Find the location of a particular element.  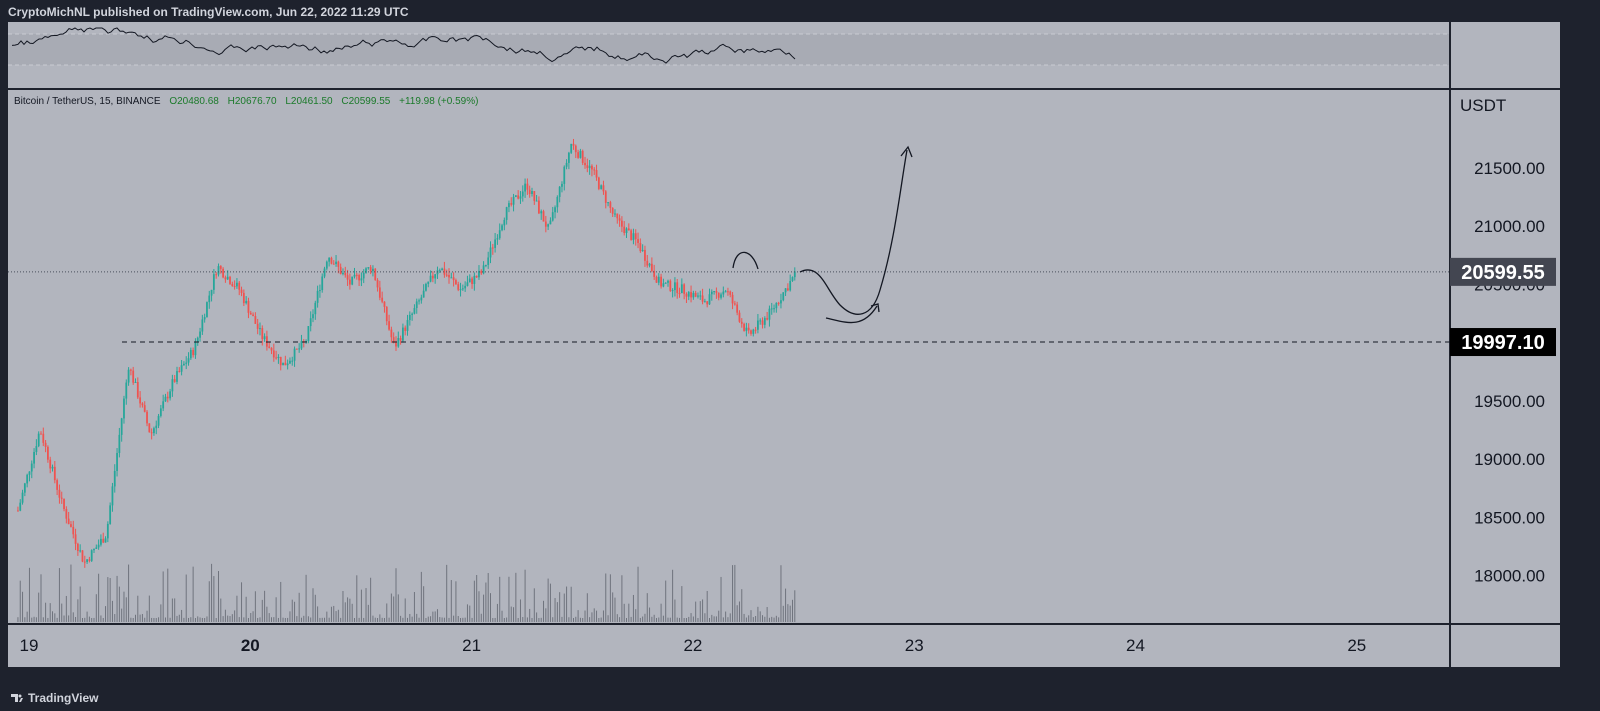

rsi-scale is located at coordinates (1505, 55).